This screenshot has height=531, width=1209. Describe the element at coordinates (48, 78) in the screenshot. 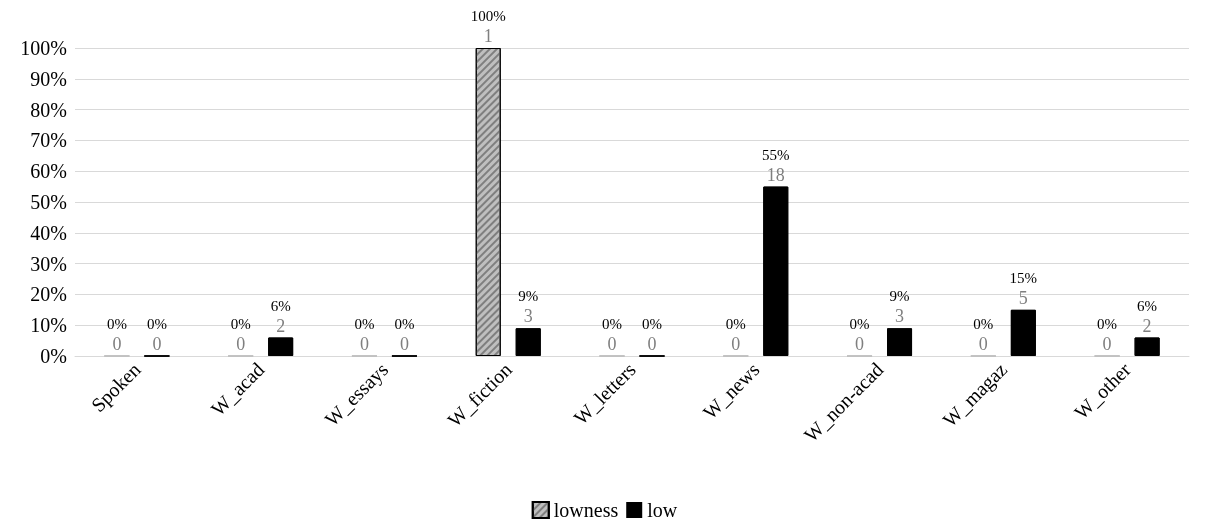

I see `y-tick-label: 90%` at that location.